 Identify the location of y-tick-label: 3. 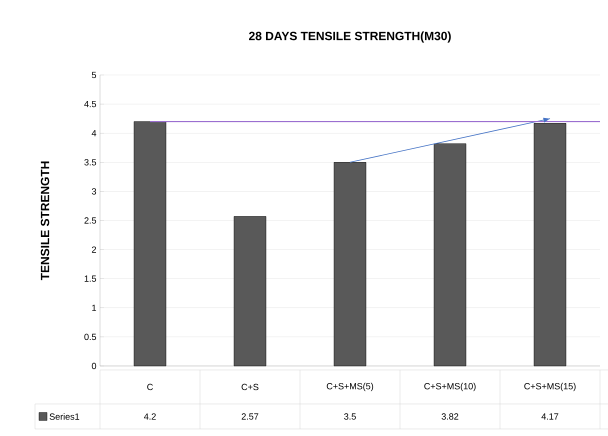
(94, 191).